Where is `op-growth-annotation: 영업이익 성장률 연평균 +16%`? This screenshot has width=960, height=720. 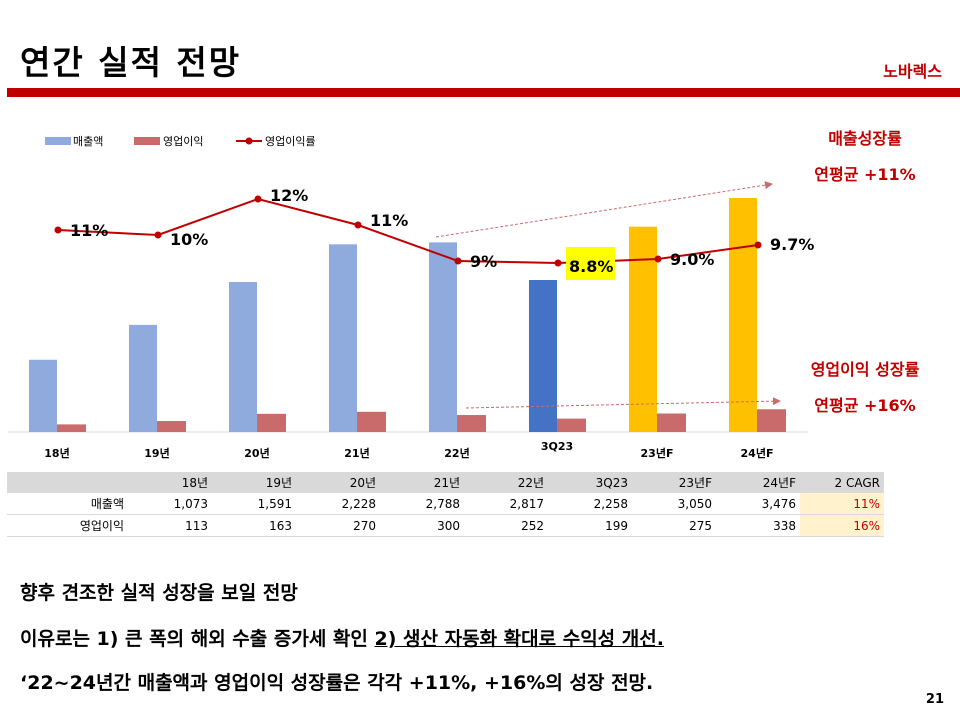
op-growth-annotation: 영업이익 성장률 연평균 +16% is located at coordinates (865, 388).